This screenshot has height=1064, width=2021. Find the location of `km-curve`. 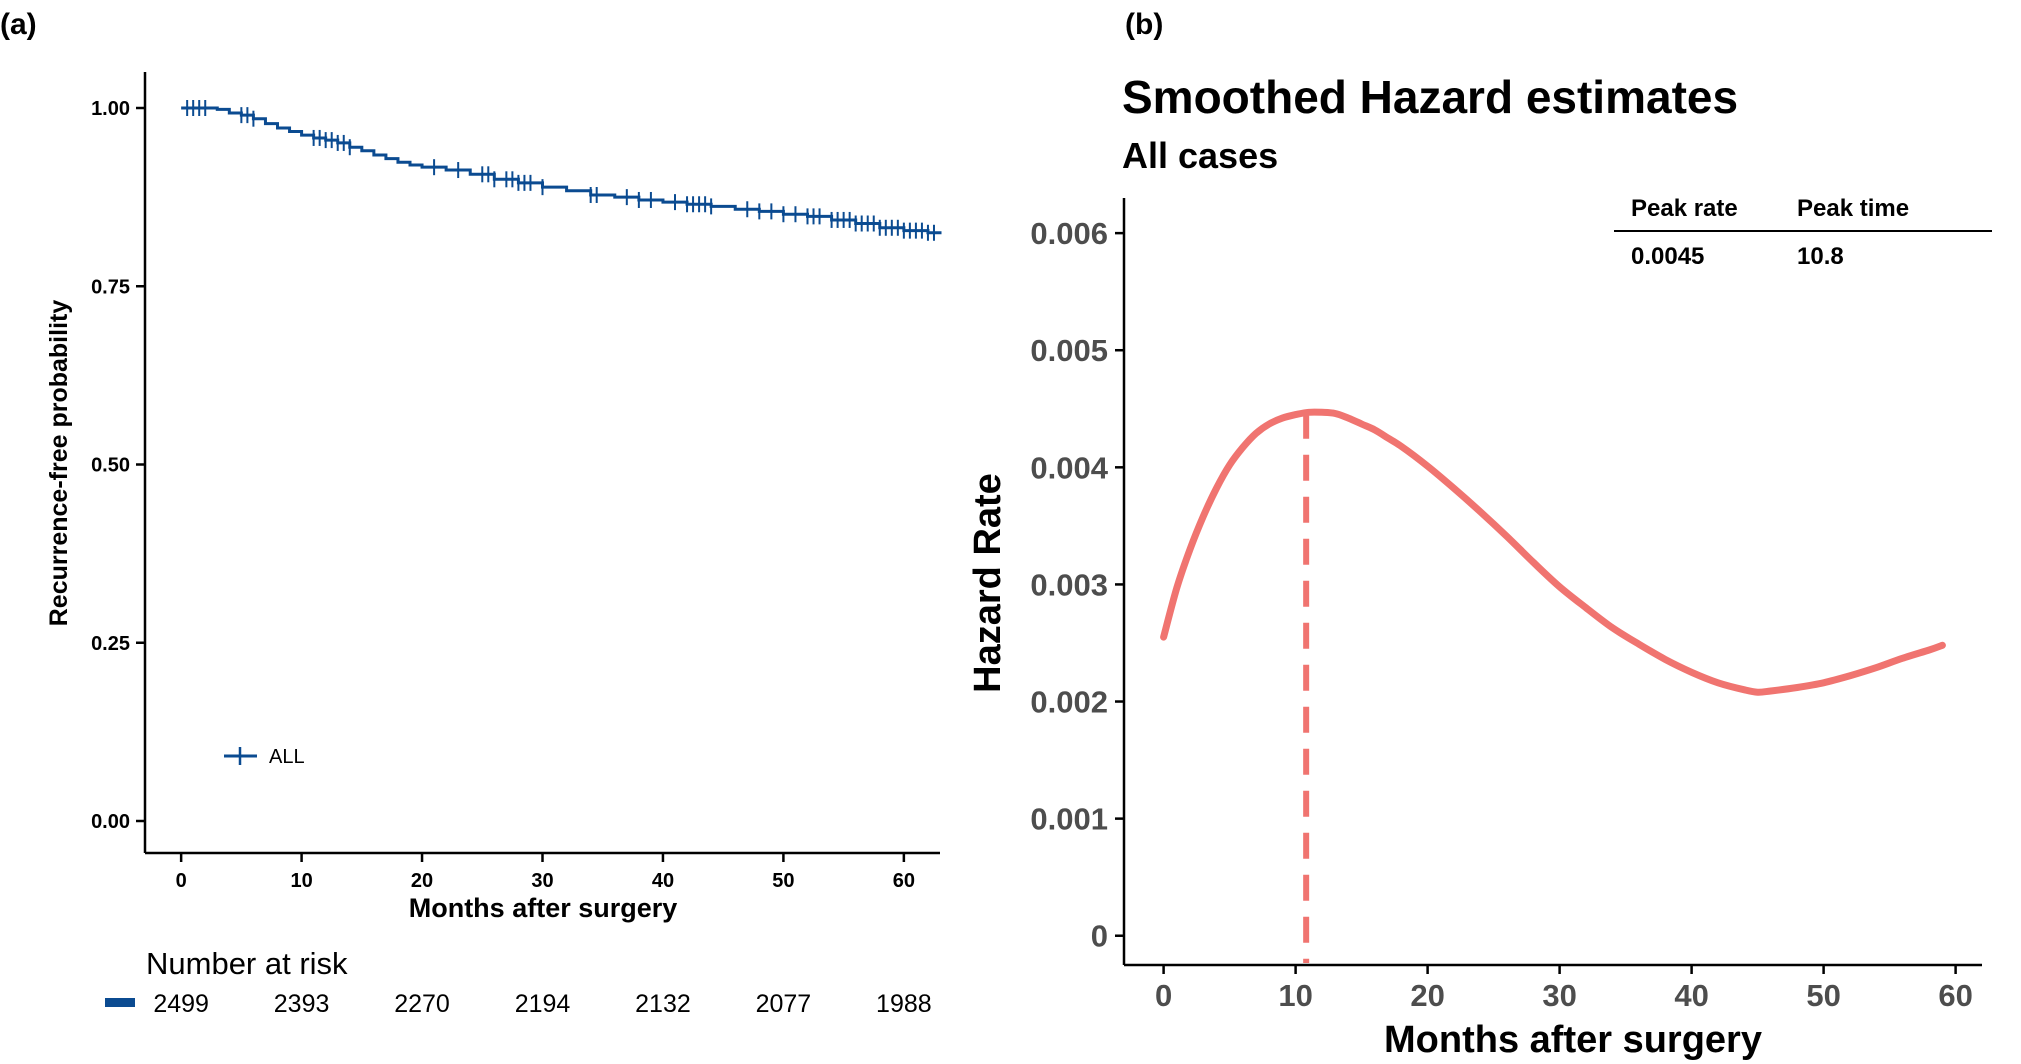

km-curve is located at coordinates (561, 170).